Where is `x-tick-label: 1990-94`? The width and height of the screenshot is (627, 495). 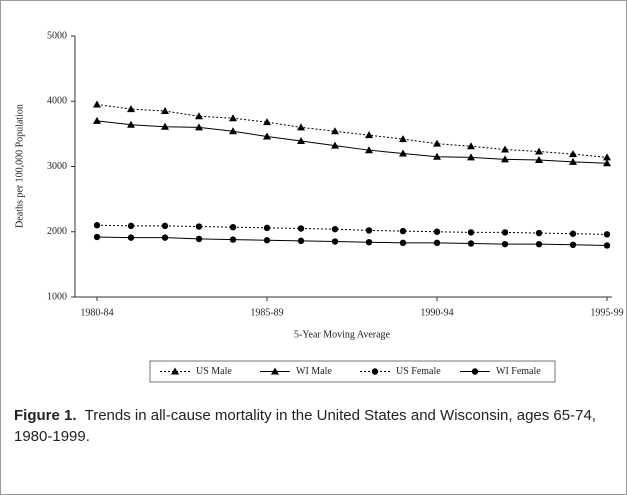
x-tick-label: 1990-94 is located at coordinates (436, 312).